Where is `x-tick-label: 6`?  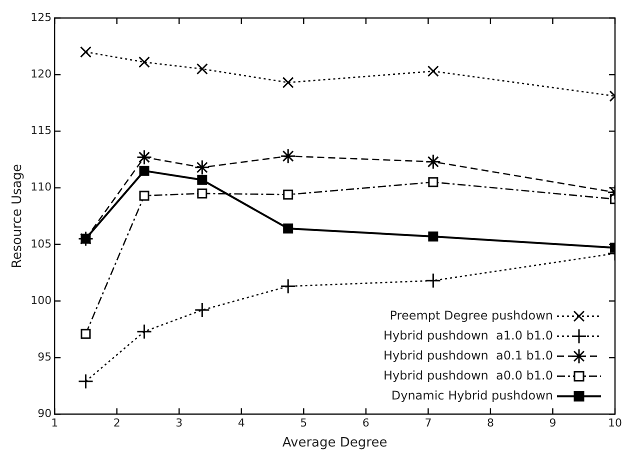 x-tick-label: 6 is located at coordinates (366, 423).